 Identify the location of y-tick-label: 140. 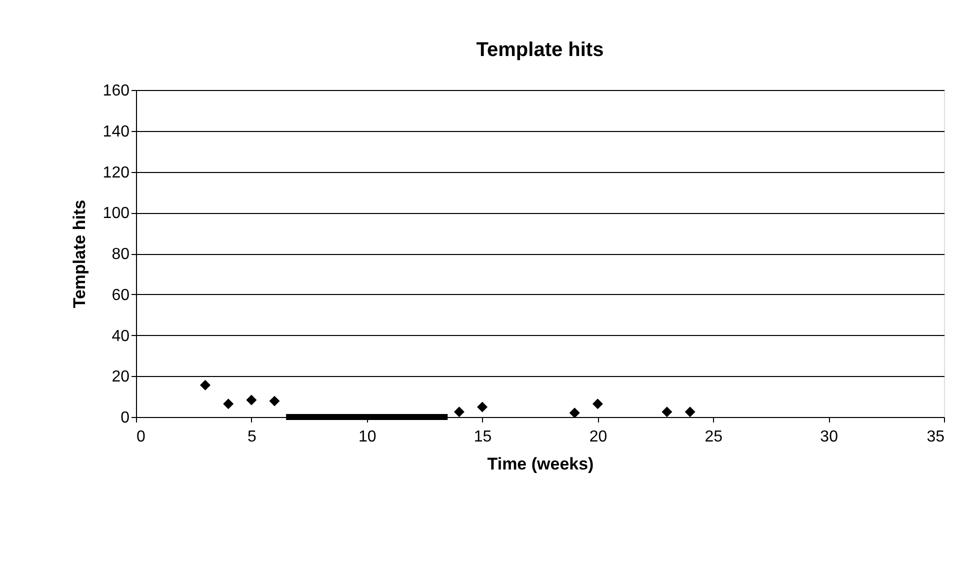
(116, 131).